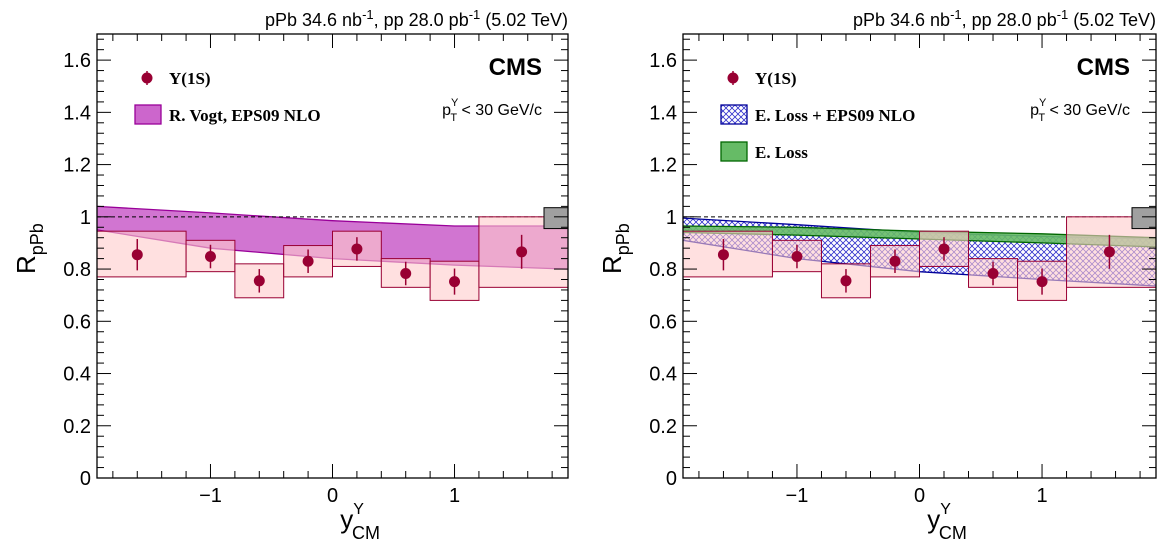 The width and height of the screenshot is (1162, 547). What do you see at coordinates (835, 115) in the screenshot?
I see `legend-label: E. Loss + EPS09 NLO` at bounding box center [835, 115].